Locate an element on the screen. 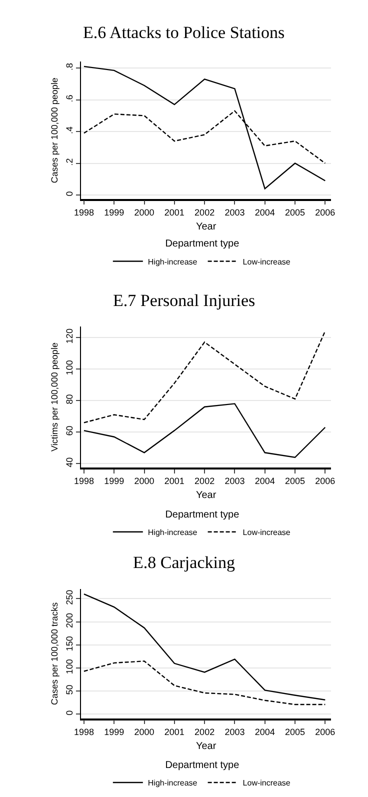 The width and height of the screenshot is (368, 797). y-tick-label: .8 is located at coordinates (69, 66).